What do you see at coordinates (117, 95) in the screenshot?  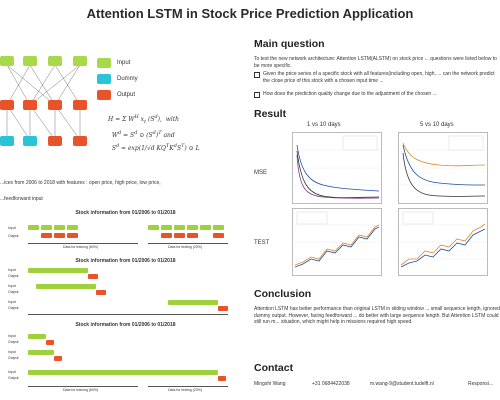 I see `legend-item-output: Output` at bounding box center [117, 95].